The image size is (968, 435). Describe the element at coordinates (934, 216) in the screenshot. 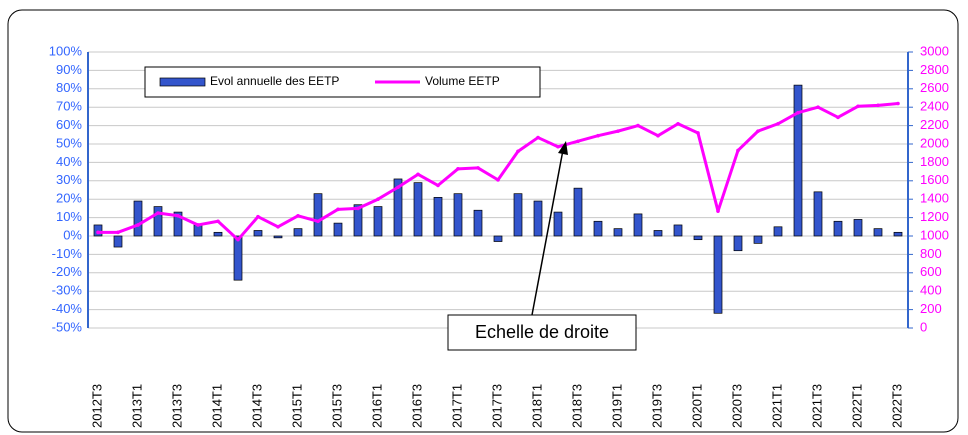

I see `y2-tick-label: 1200` at that location.